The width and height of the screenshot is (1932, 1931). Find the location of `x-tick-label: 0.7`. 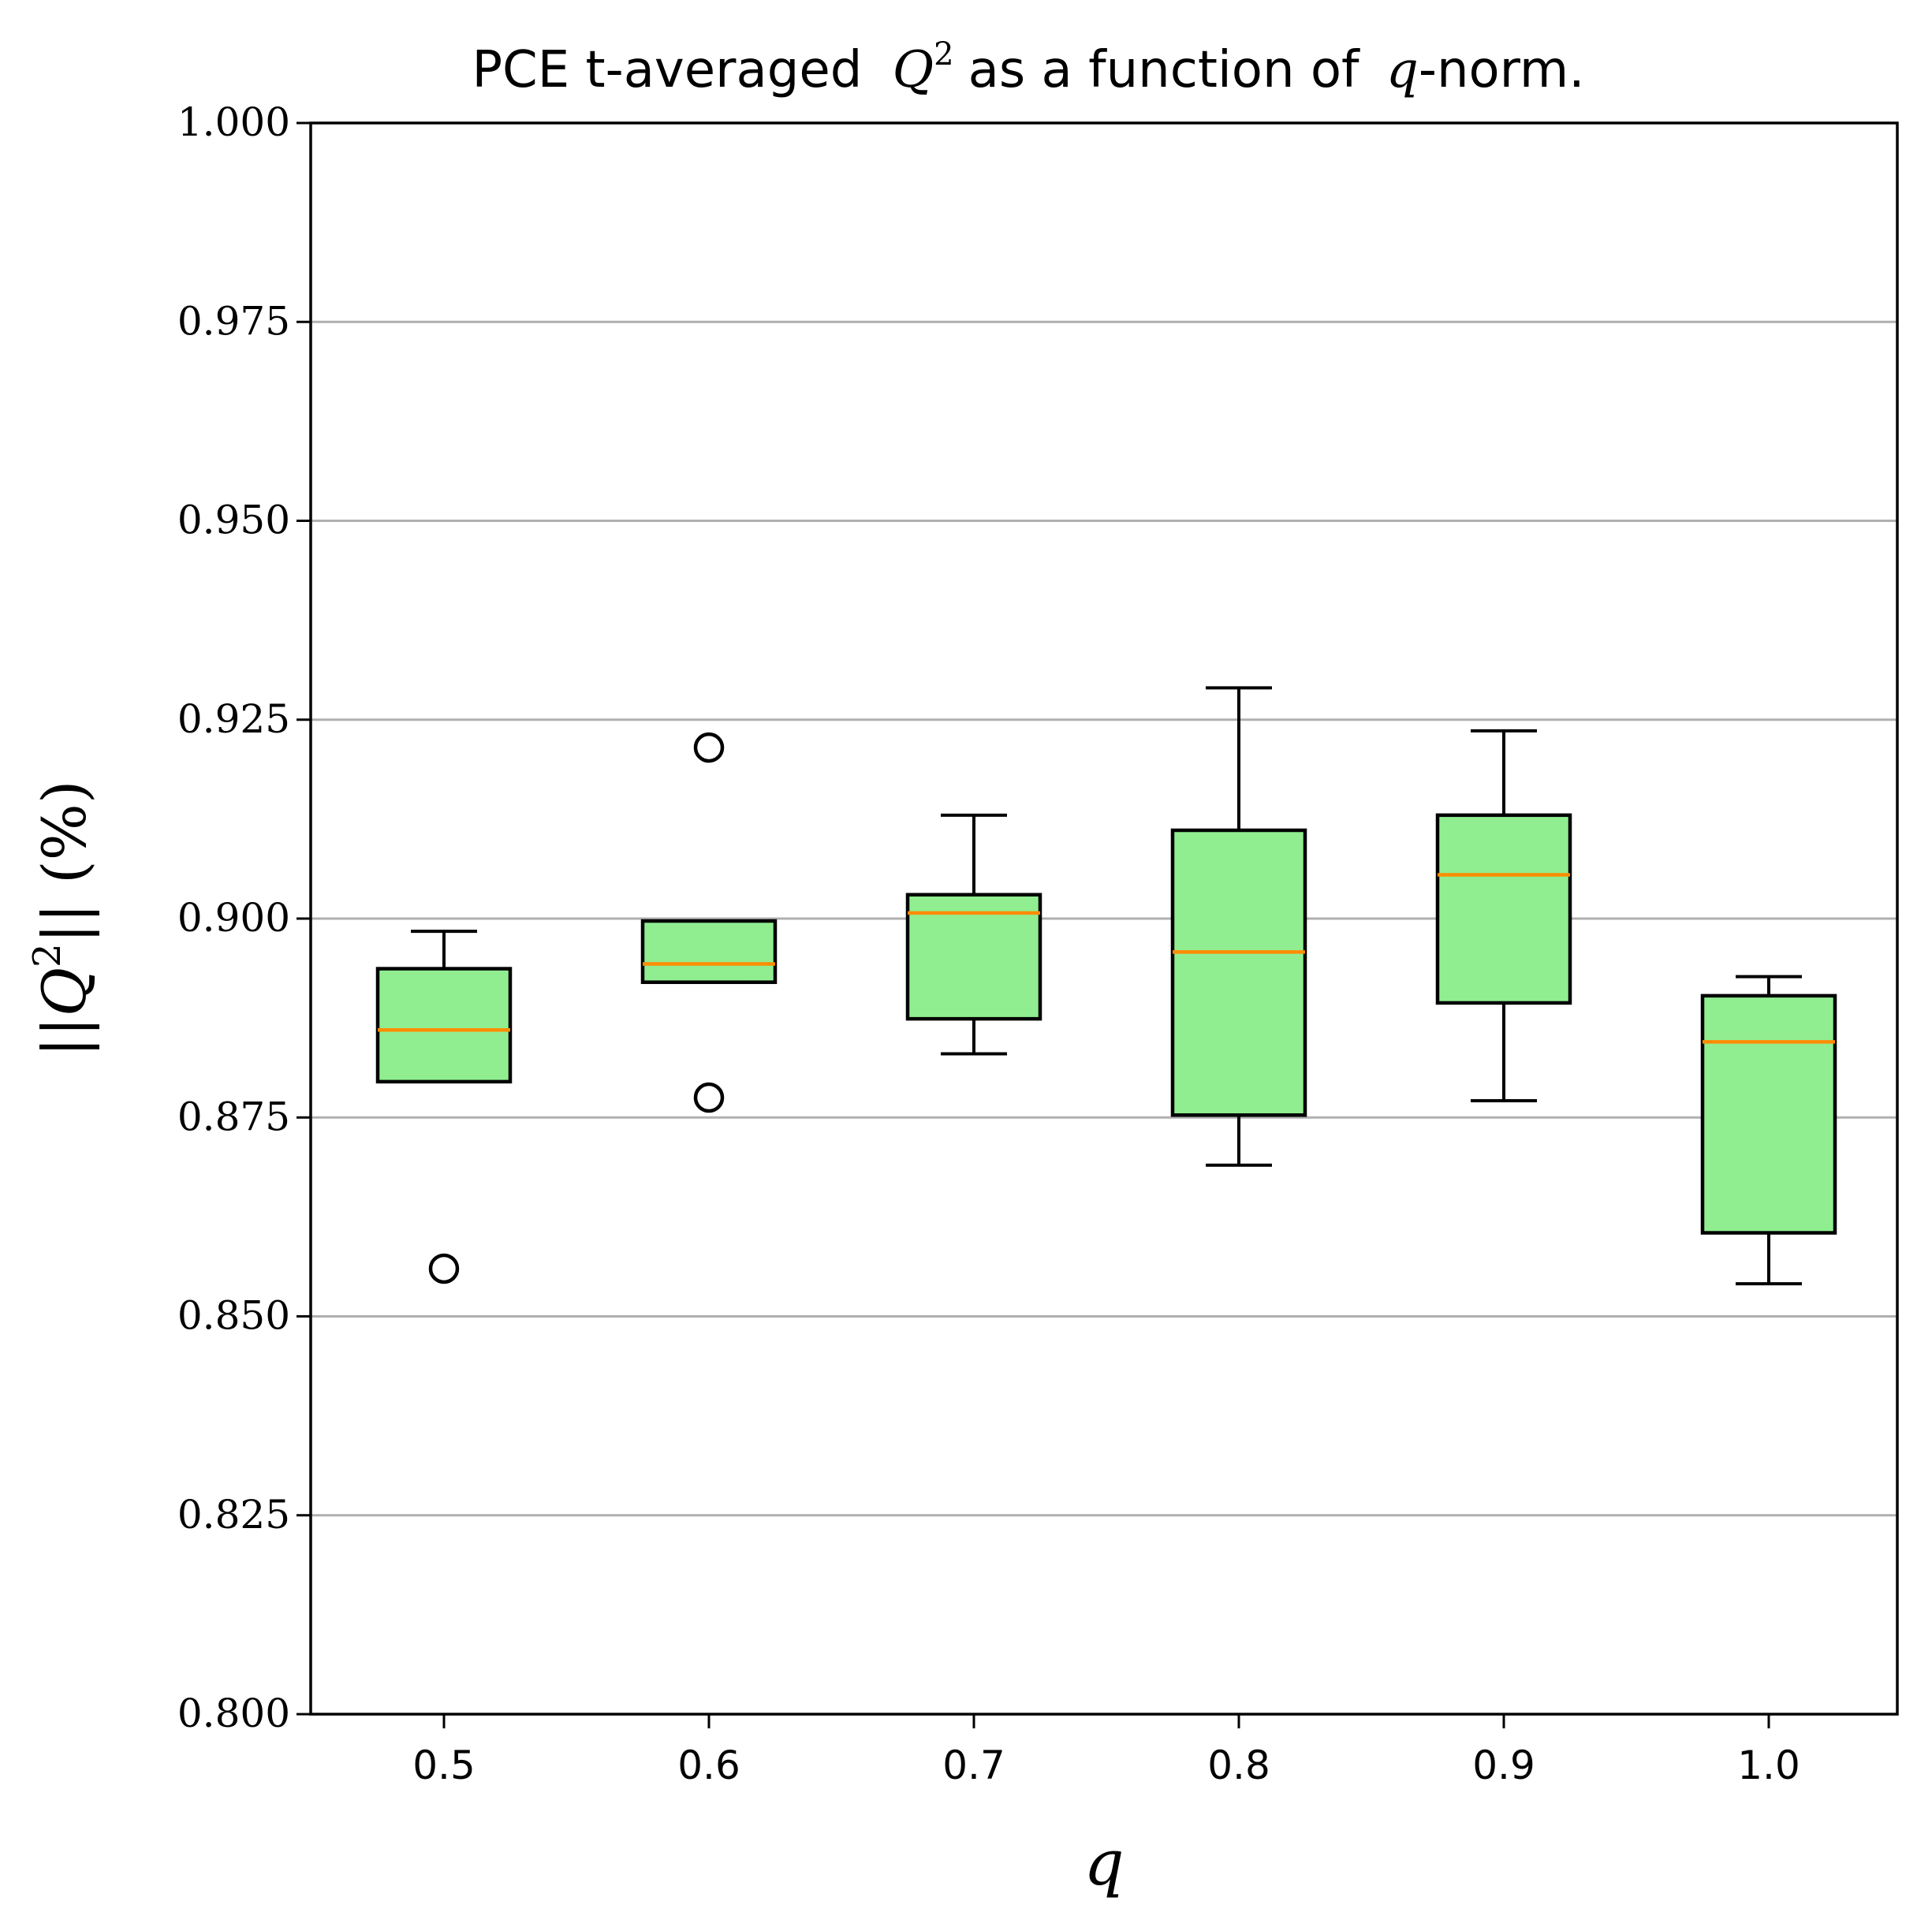

x-tick-label: 0.7 is located at coordinates (974, 1765).